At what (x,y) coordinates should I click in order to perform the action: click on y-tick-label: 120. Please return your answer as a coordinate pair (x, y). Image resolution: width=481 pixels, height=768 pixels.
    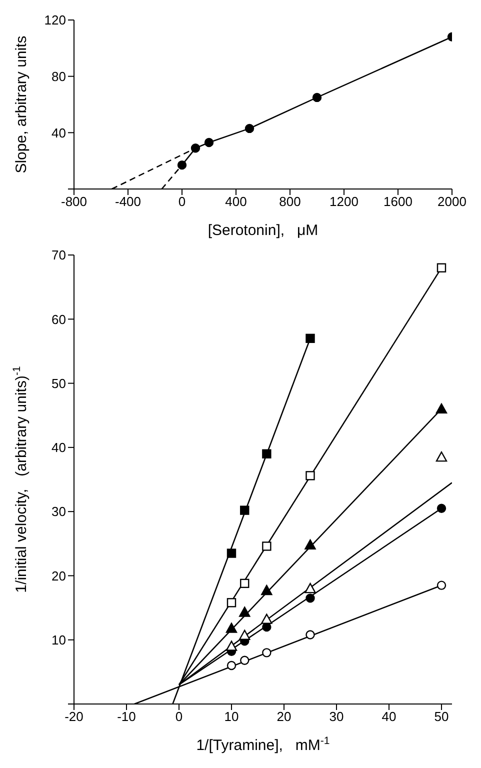
    Looking at the image, I should click on (55, 20).